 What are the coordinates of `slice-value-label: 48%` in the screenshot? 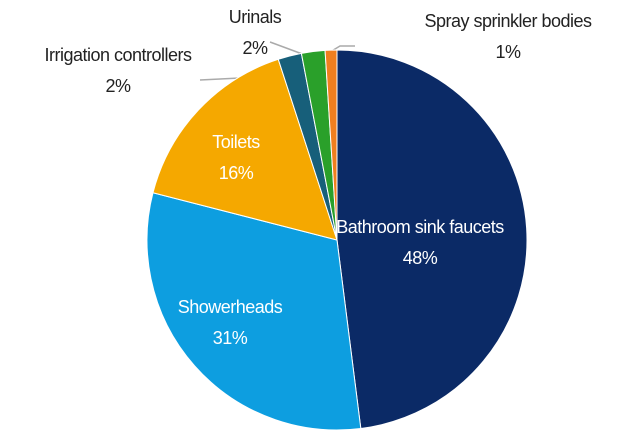 It's located at (420, 258).